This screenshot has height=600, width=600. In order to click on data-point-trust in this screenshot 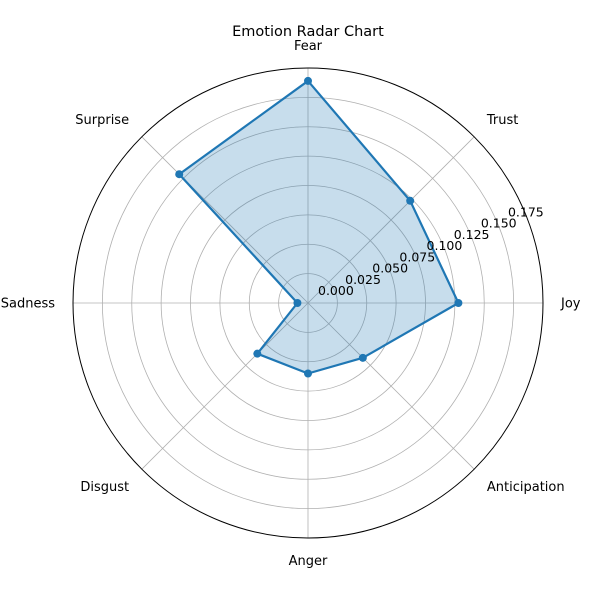, I will do `click(410, 200)`.